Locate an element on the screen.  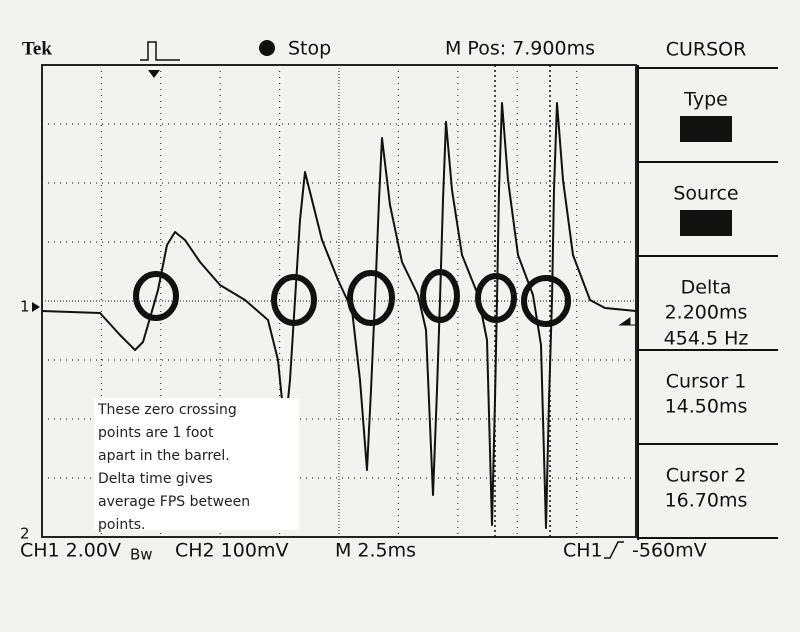
menu-label: Cursor 2 is located at coordinates (706, 476).